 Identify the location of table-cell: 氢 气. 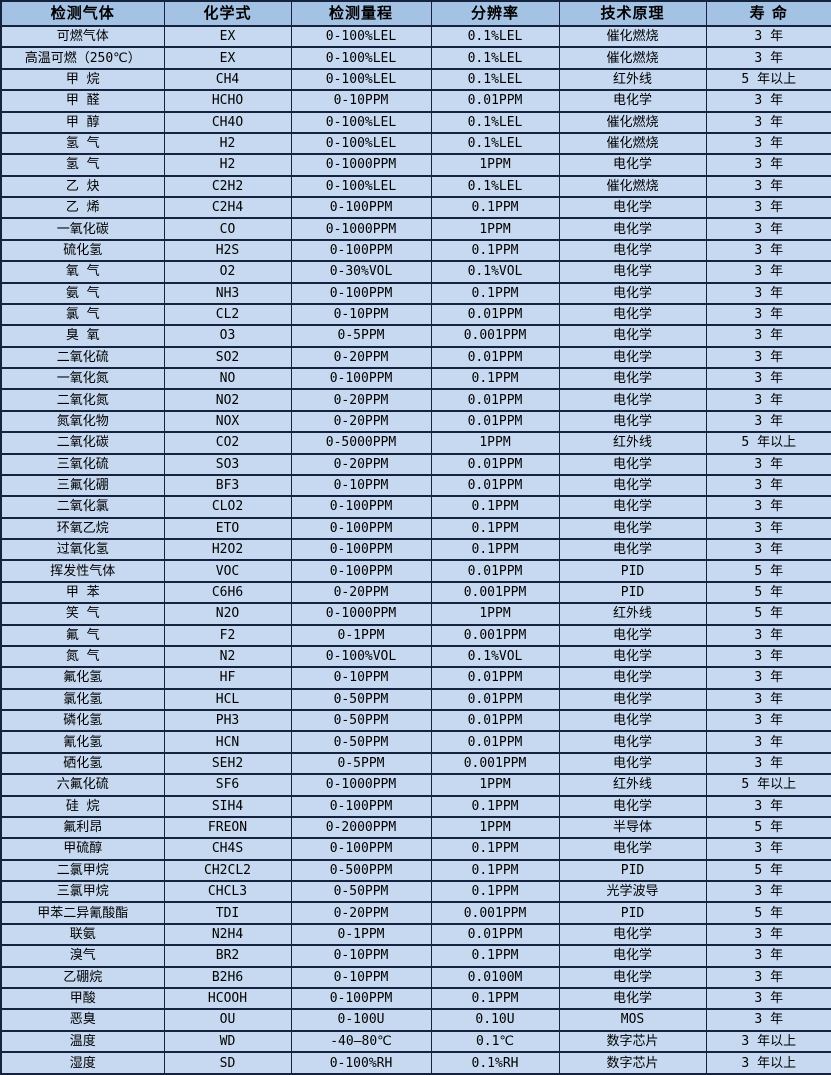
(82, 165).